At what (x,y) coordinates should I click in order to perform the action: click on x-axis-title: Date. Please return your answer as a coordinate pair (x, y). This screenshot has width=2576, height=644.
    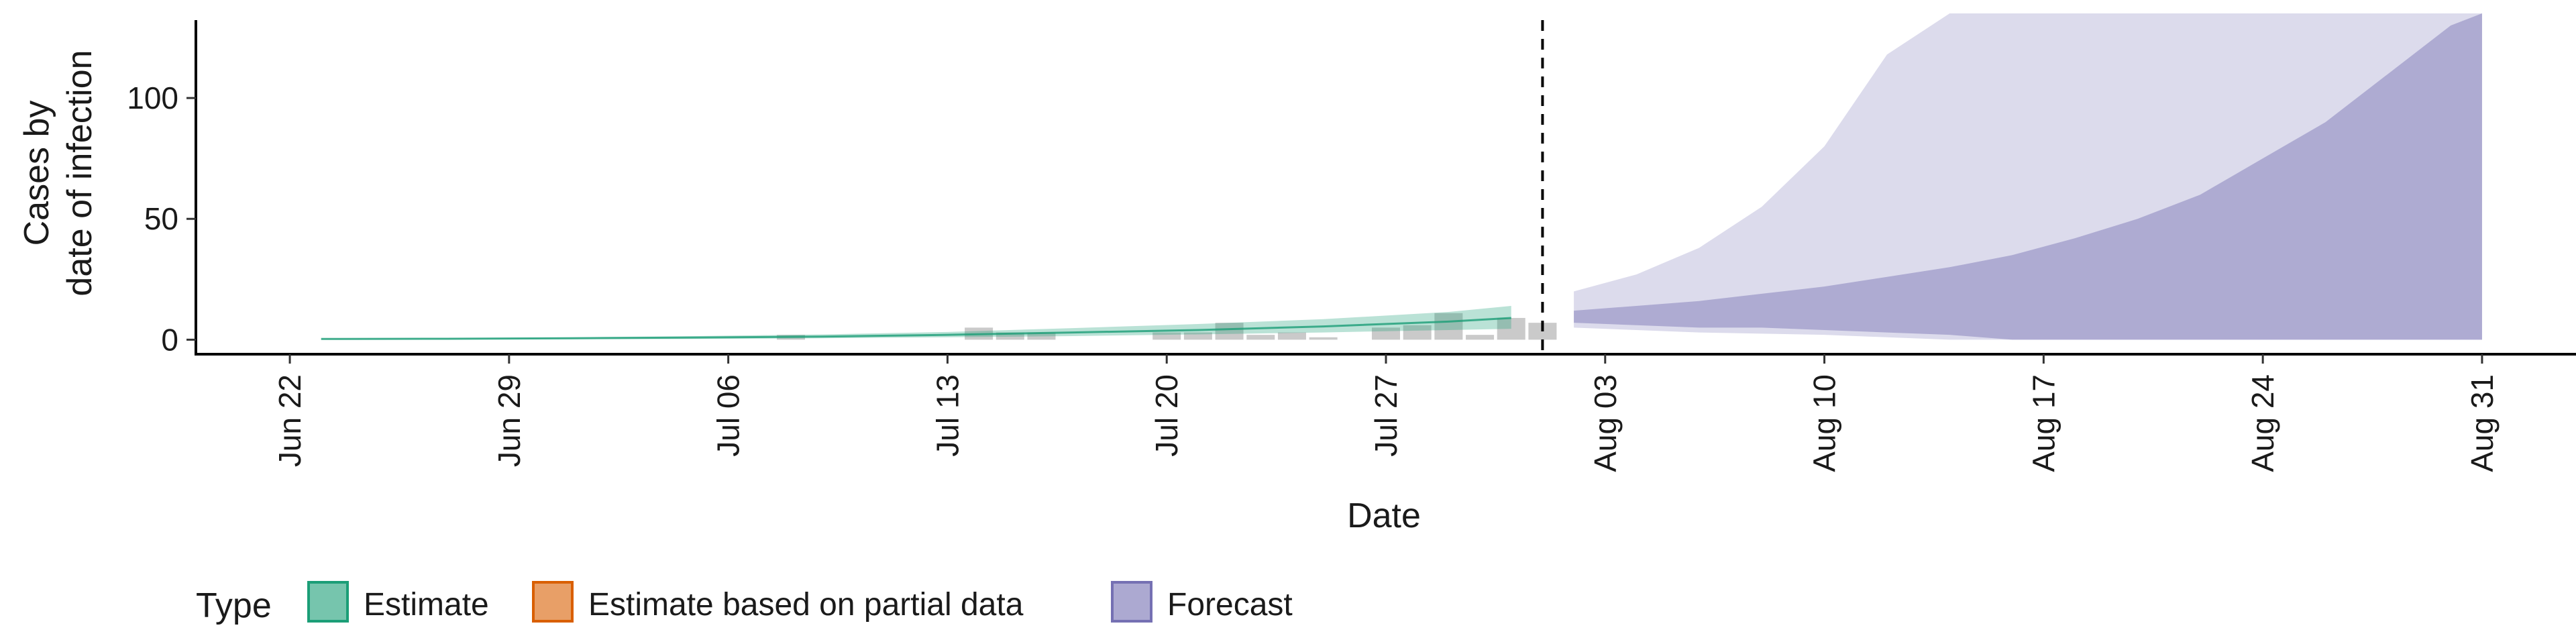
    Looking at the image, I should click on (1384, 515).